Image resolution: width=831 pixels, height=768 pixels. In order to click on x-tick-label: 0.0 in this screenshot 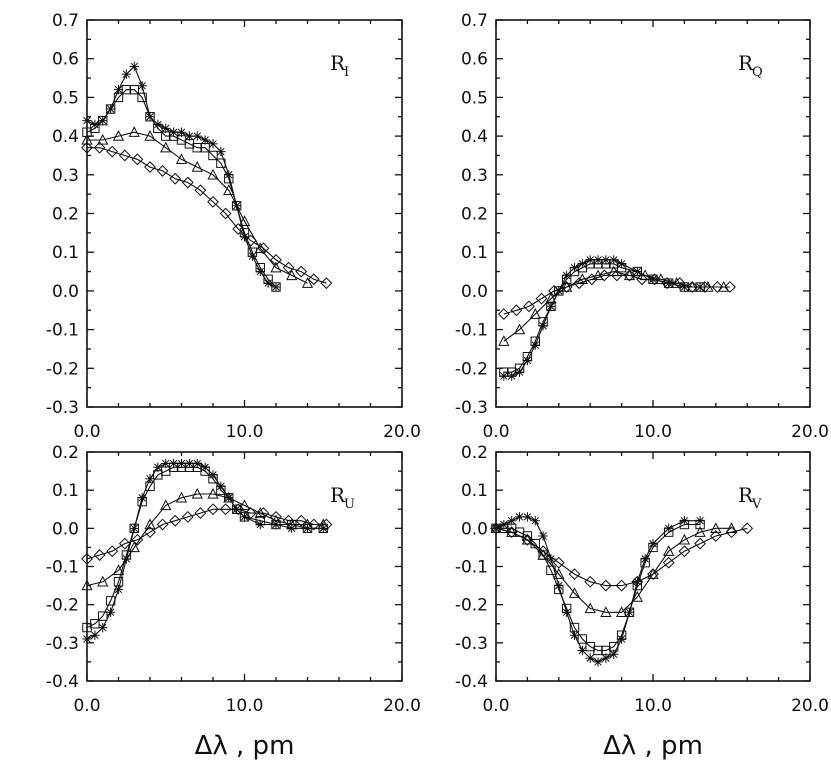, I will do `click(86, 432)`.